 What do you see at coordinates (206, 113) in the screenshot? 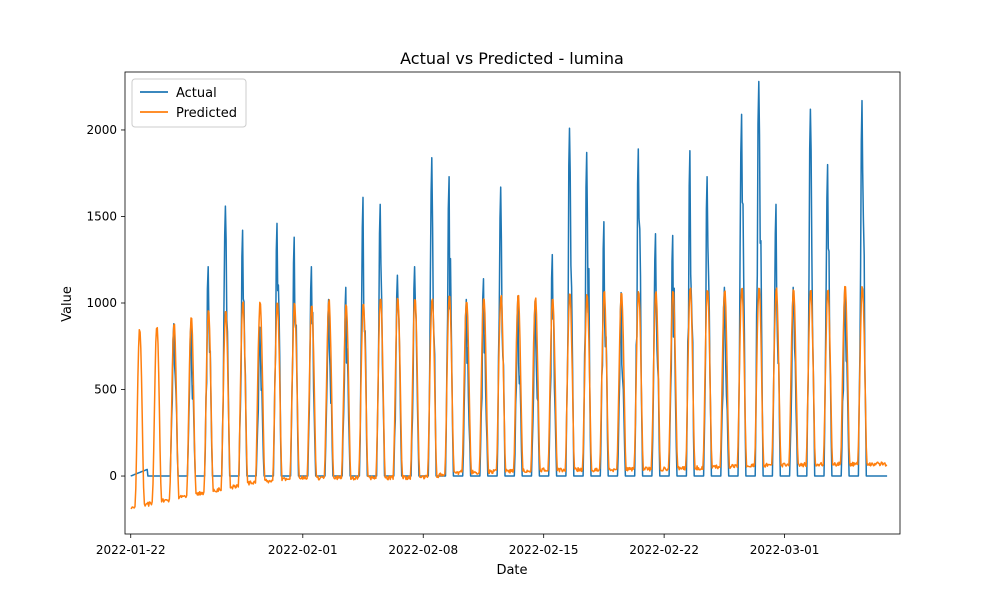
I see `legend-label-predicted: Predicted` at bounding box center [206, 113].